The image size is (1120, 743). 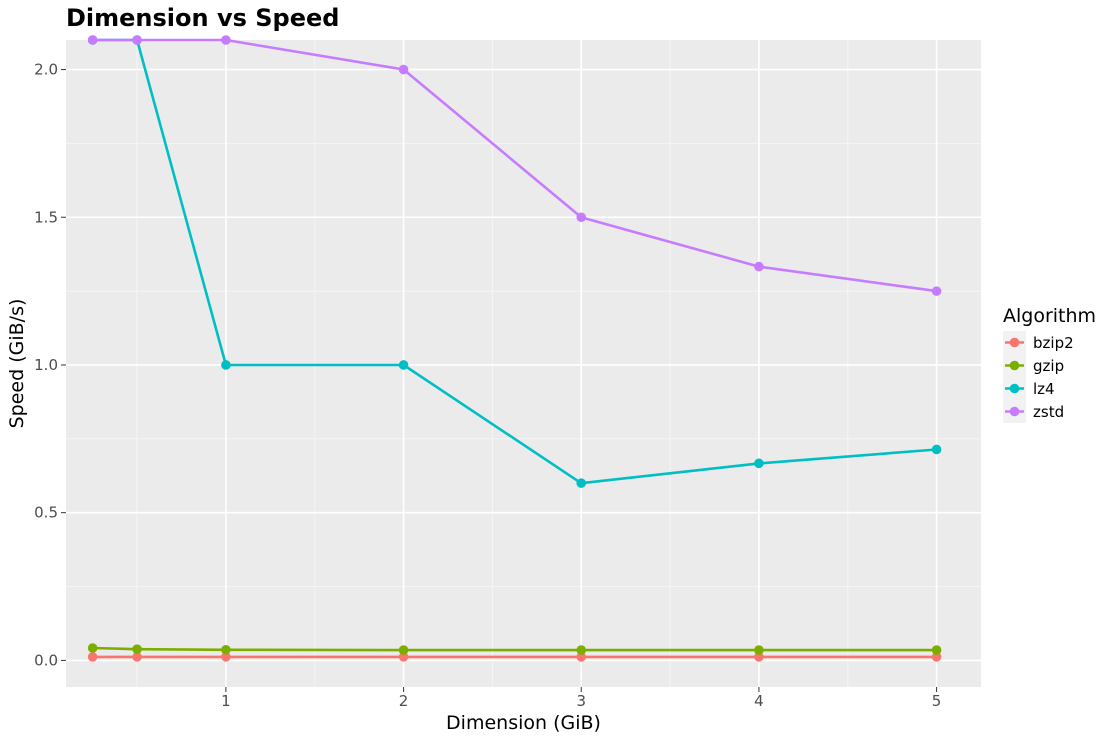 I want to click on y-tick-label: 1.0, so click(x=46, y=365).